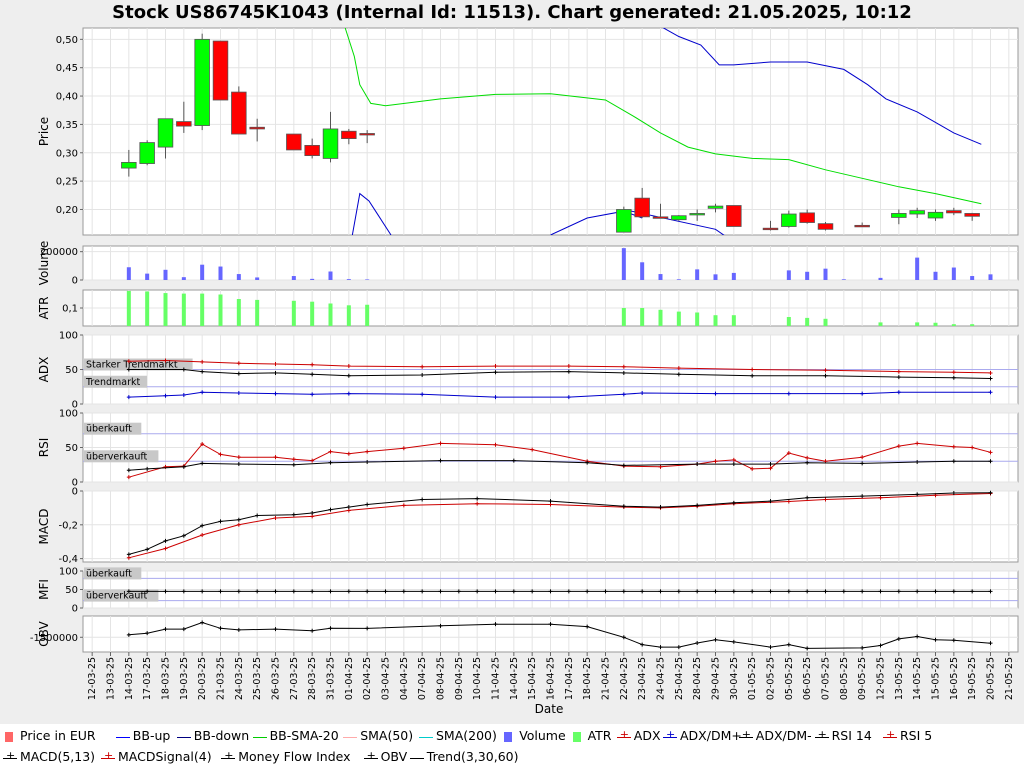 This screenshot has height=768, width=1024. I want to click on legend-item: ADX/DM-, so click(775, 735).